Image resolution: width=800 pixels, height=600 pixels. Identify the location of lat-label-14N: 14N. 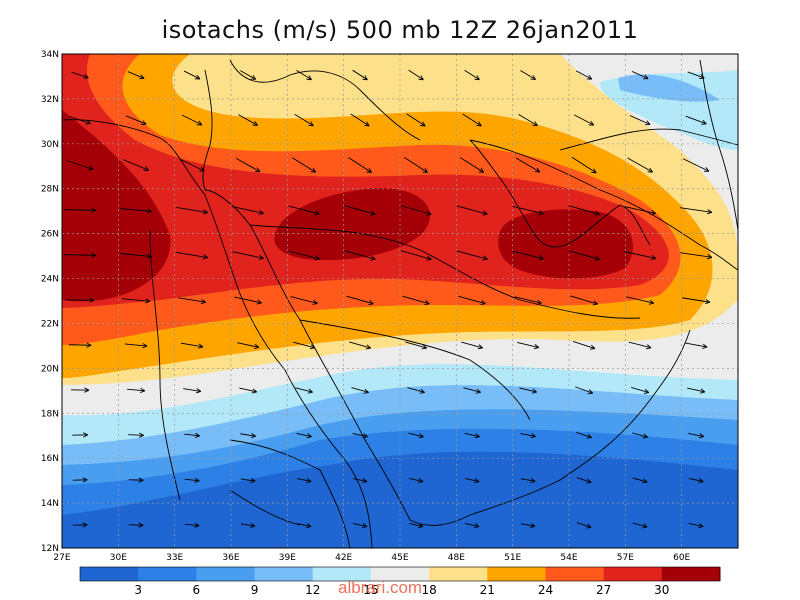
(50, 504).